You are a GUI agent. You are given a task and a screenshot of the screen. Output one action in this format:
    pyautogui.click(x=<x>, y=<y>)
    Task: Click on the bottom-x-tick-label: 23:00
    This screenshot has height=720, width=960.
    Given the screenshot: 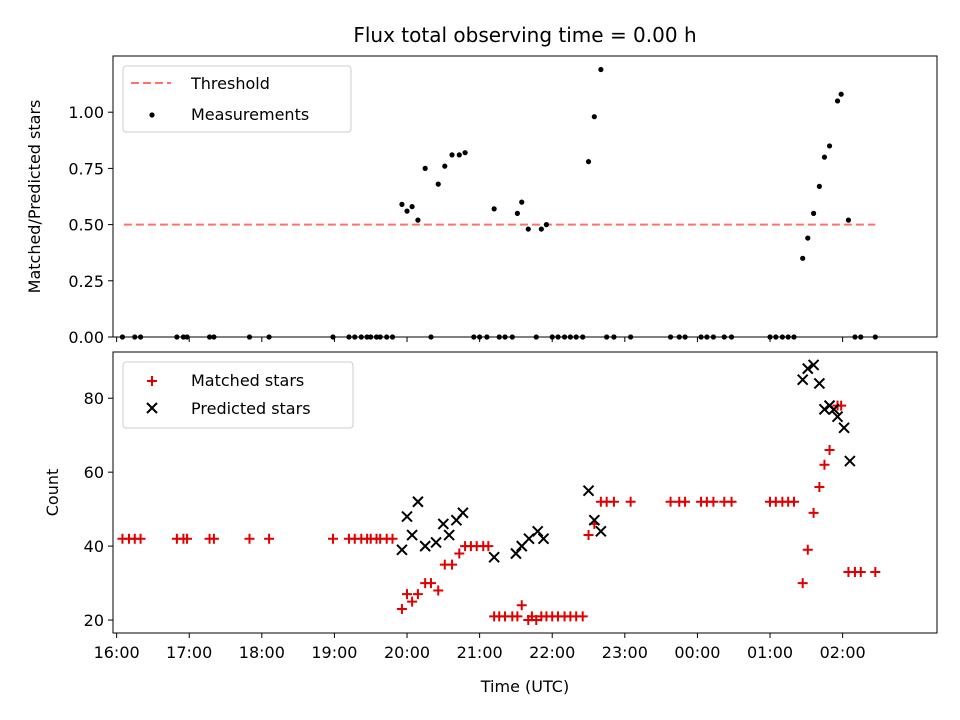 What is the action you would take?
    pyautogui.click(x=625, y=652)
    